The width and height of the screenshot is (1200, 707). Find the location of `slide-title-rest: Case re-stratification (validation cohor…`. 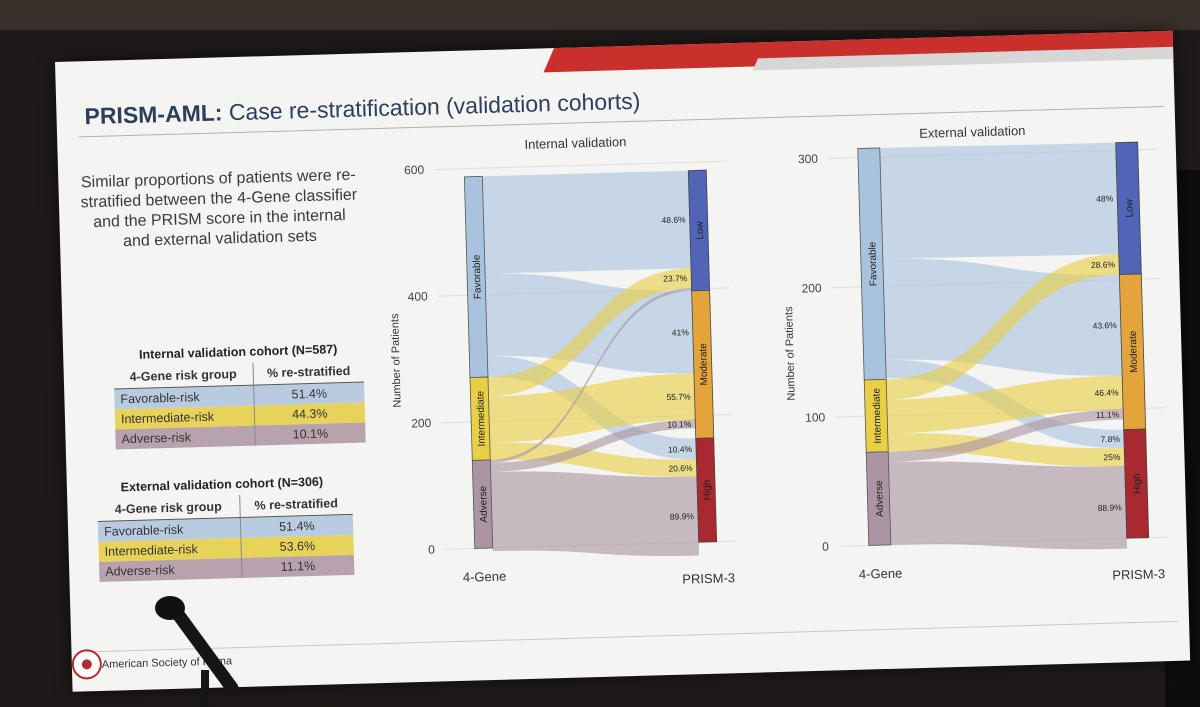

slide-title-rest: Case re-stratification (validation cohor… is located at coordinates (431, 106).